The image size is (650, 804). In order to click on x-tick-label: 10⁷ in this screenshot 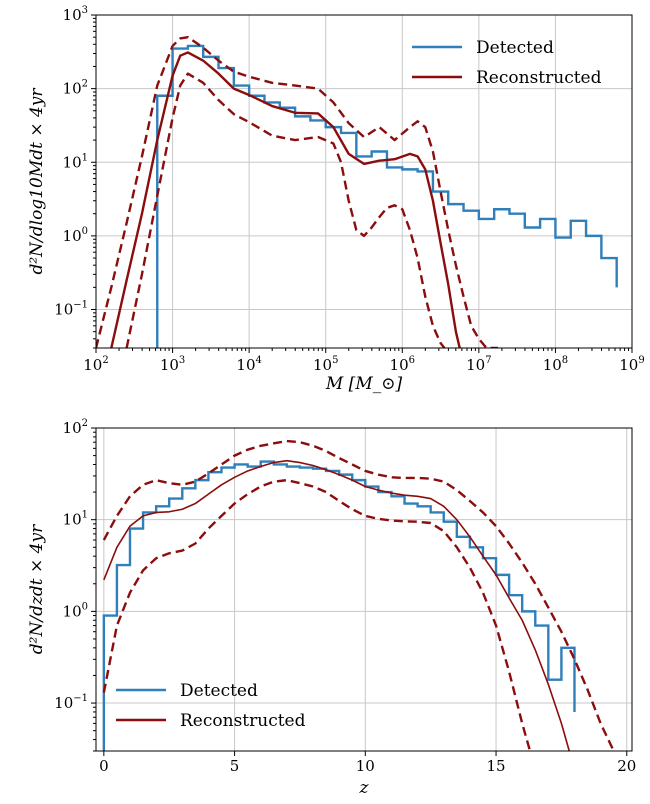, I will do `click(478, 364)`.